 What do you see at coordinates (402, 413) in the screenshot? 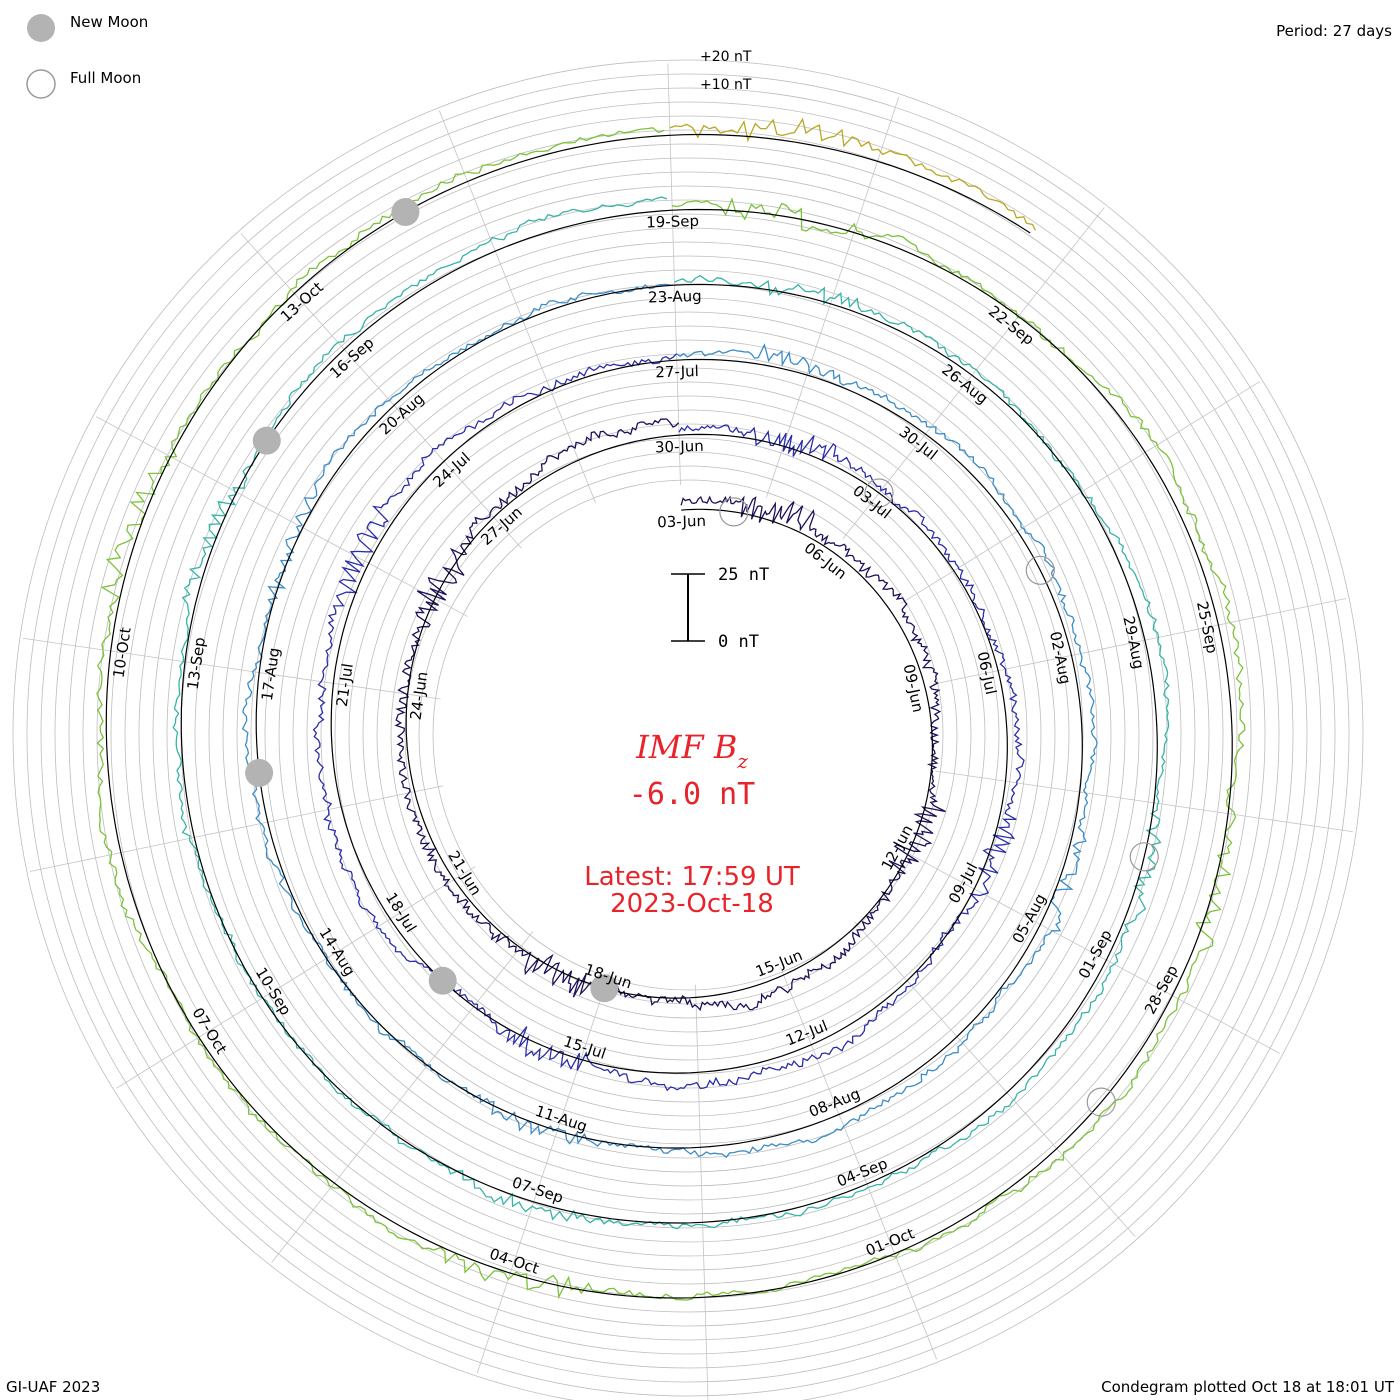
I see `date-label: 20-Aug` at bounding box center [402, 413].